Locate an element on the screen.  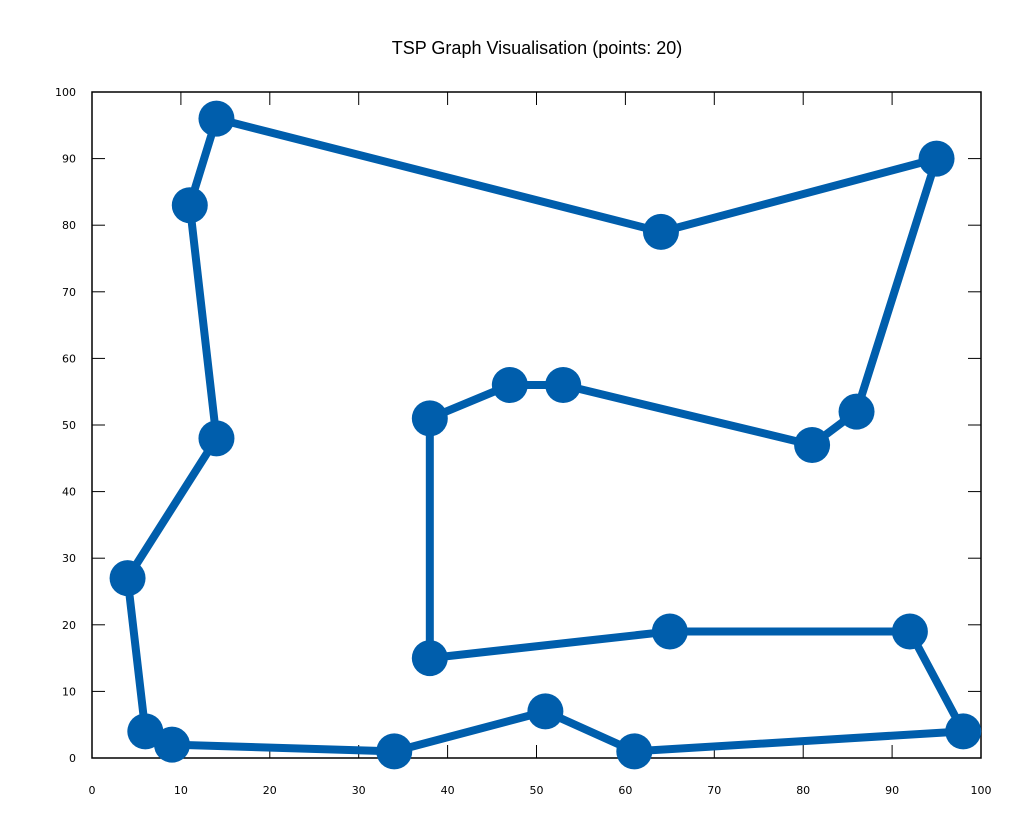
x-tick-label: 50 is located at coordinates (537, 790).